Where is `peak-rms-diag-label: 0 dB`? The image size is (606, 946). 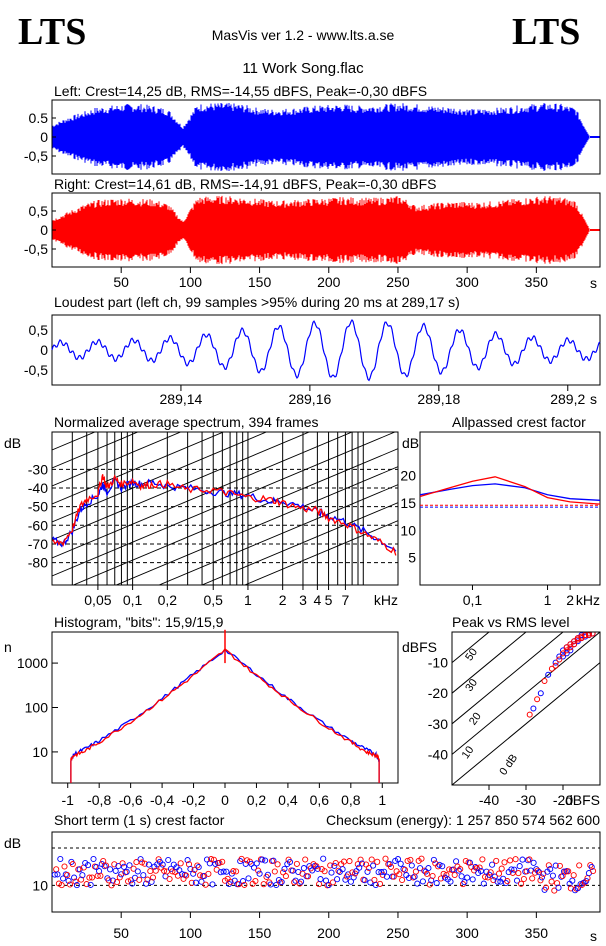 peak-rms-diag-label: 0 dB is located at coordinates (508, 764).